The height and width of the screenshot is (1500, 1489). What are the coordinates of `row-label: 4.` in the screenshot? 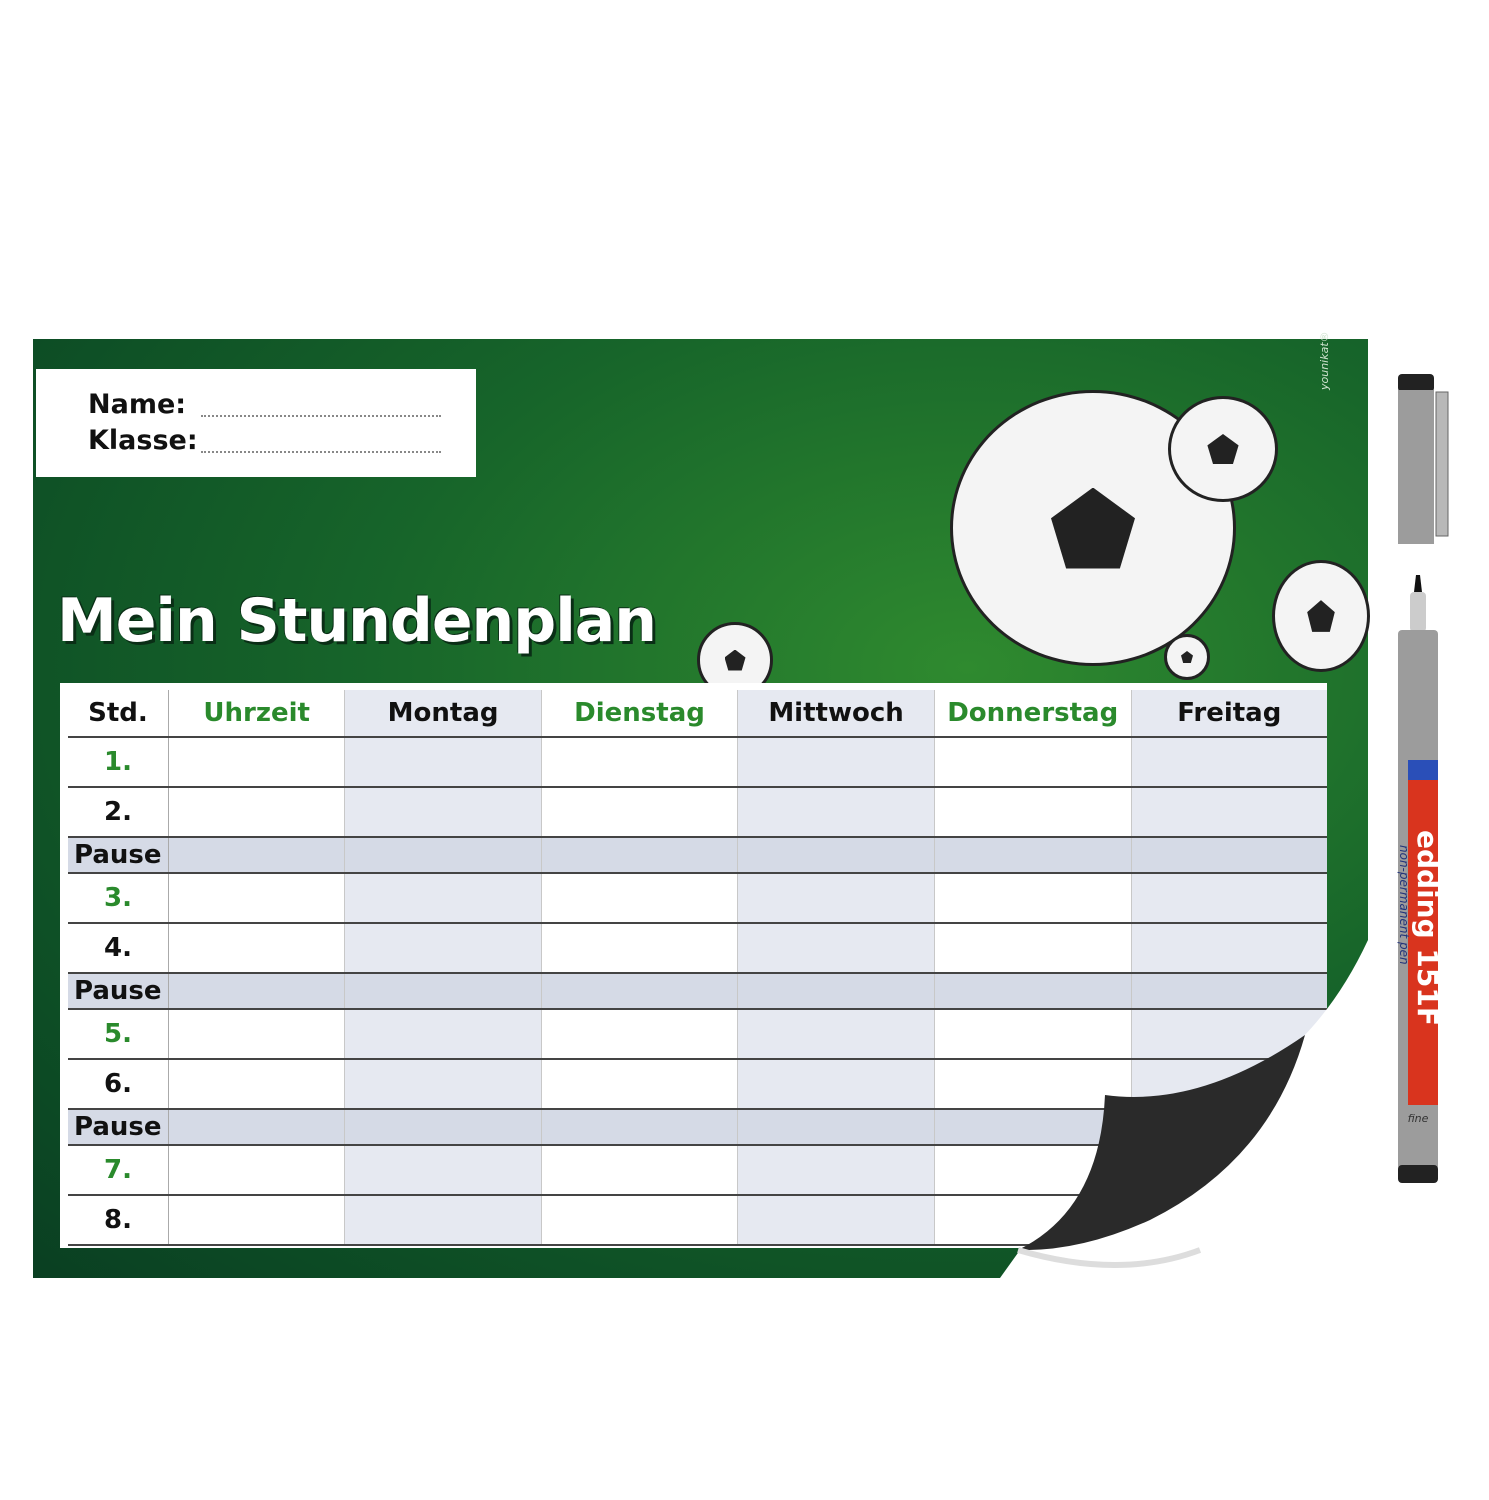 It's located at (118, 948).